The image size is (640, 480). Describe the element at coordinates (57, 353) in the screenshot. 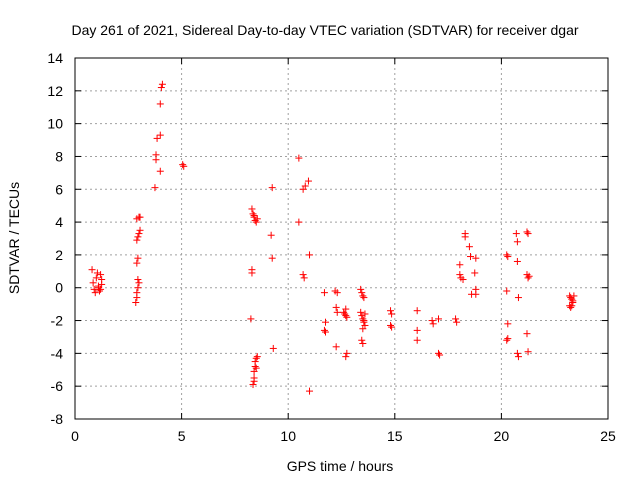

I see `y-tick-label: -4` at that location.